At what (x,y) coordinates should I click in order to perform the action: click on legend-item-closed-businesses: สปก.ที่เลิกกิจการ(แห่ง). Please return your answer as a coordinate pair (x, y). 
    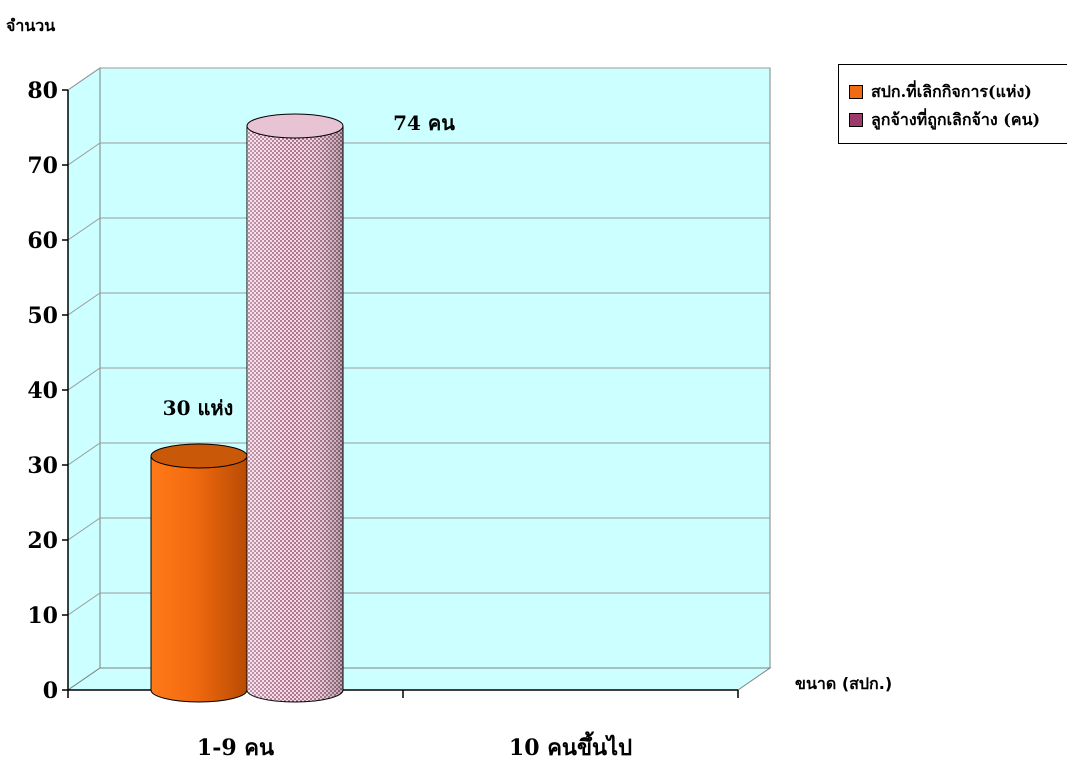
    Looking at the image, I should click on (940, 92).